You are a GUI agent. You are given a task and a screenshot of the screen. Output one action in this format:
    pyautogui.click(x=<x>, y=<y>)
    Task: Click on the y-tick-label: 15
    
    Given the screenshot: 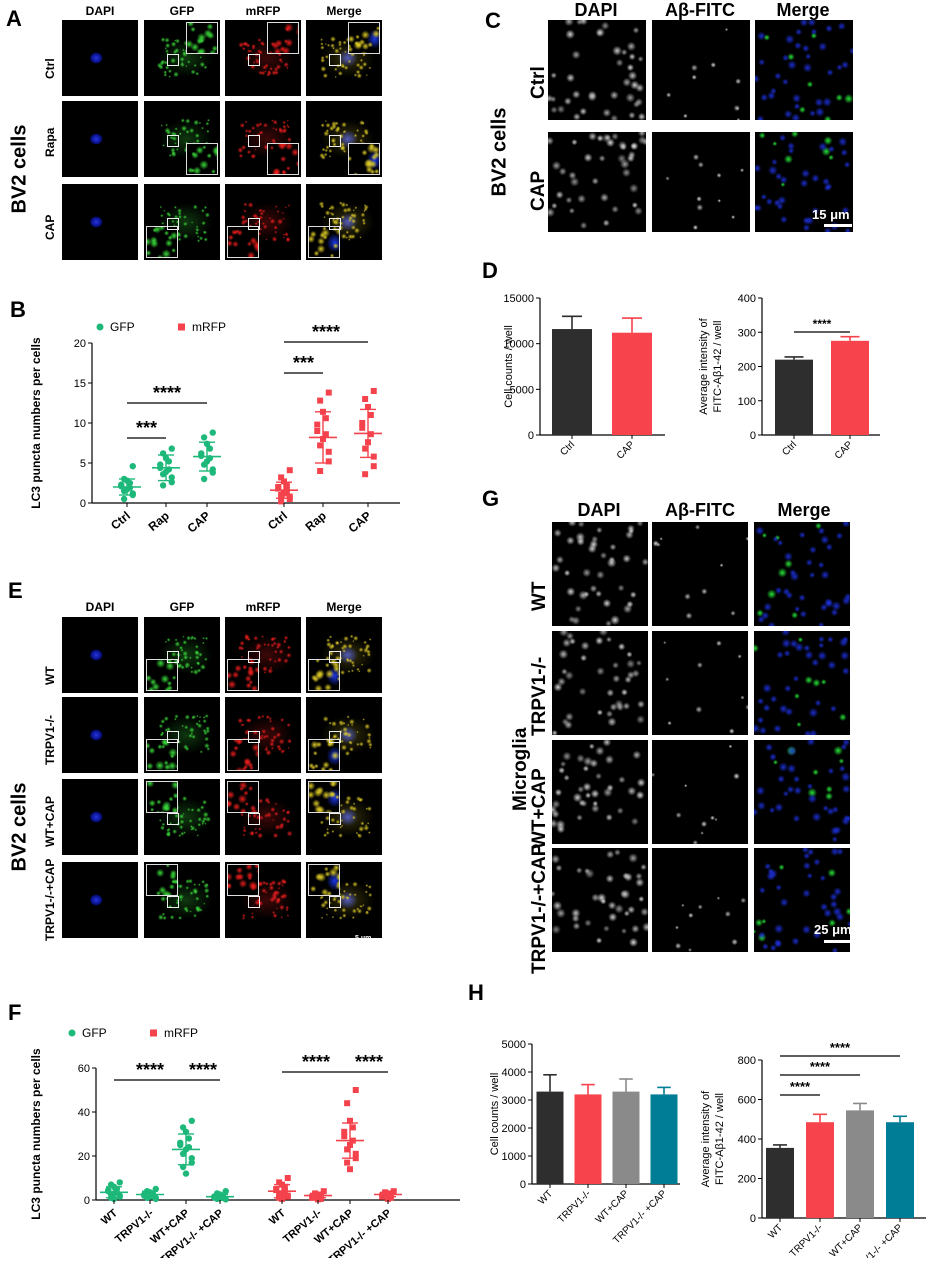 What is the action you would take?
    pyautogui.click(x=80, y=384)
    